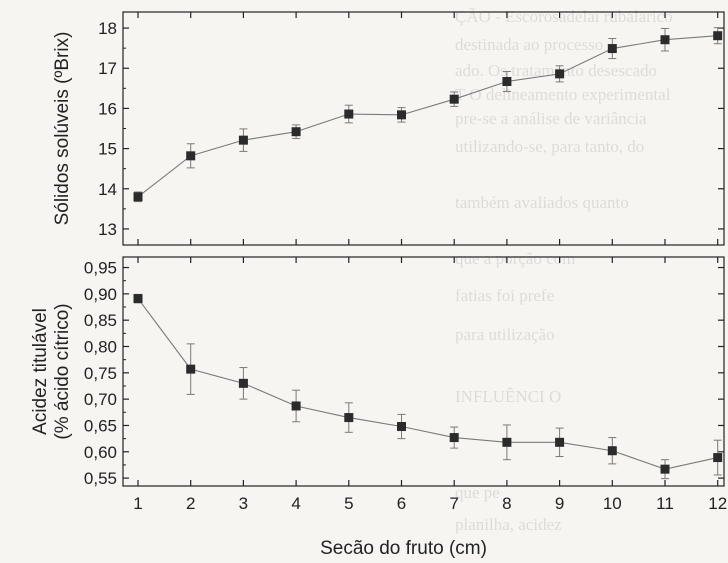 This screenshot has width=728, height=563. I want to click on y-tick-label: 16, so click(107, 108).